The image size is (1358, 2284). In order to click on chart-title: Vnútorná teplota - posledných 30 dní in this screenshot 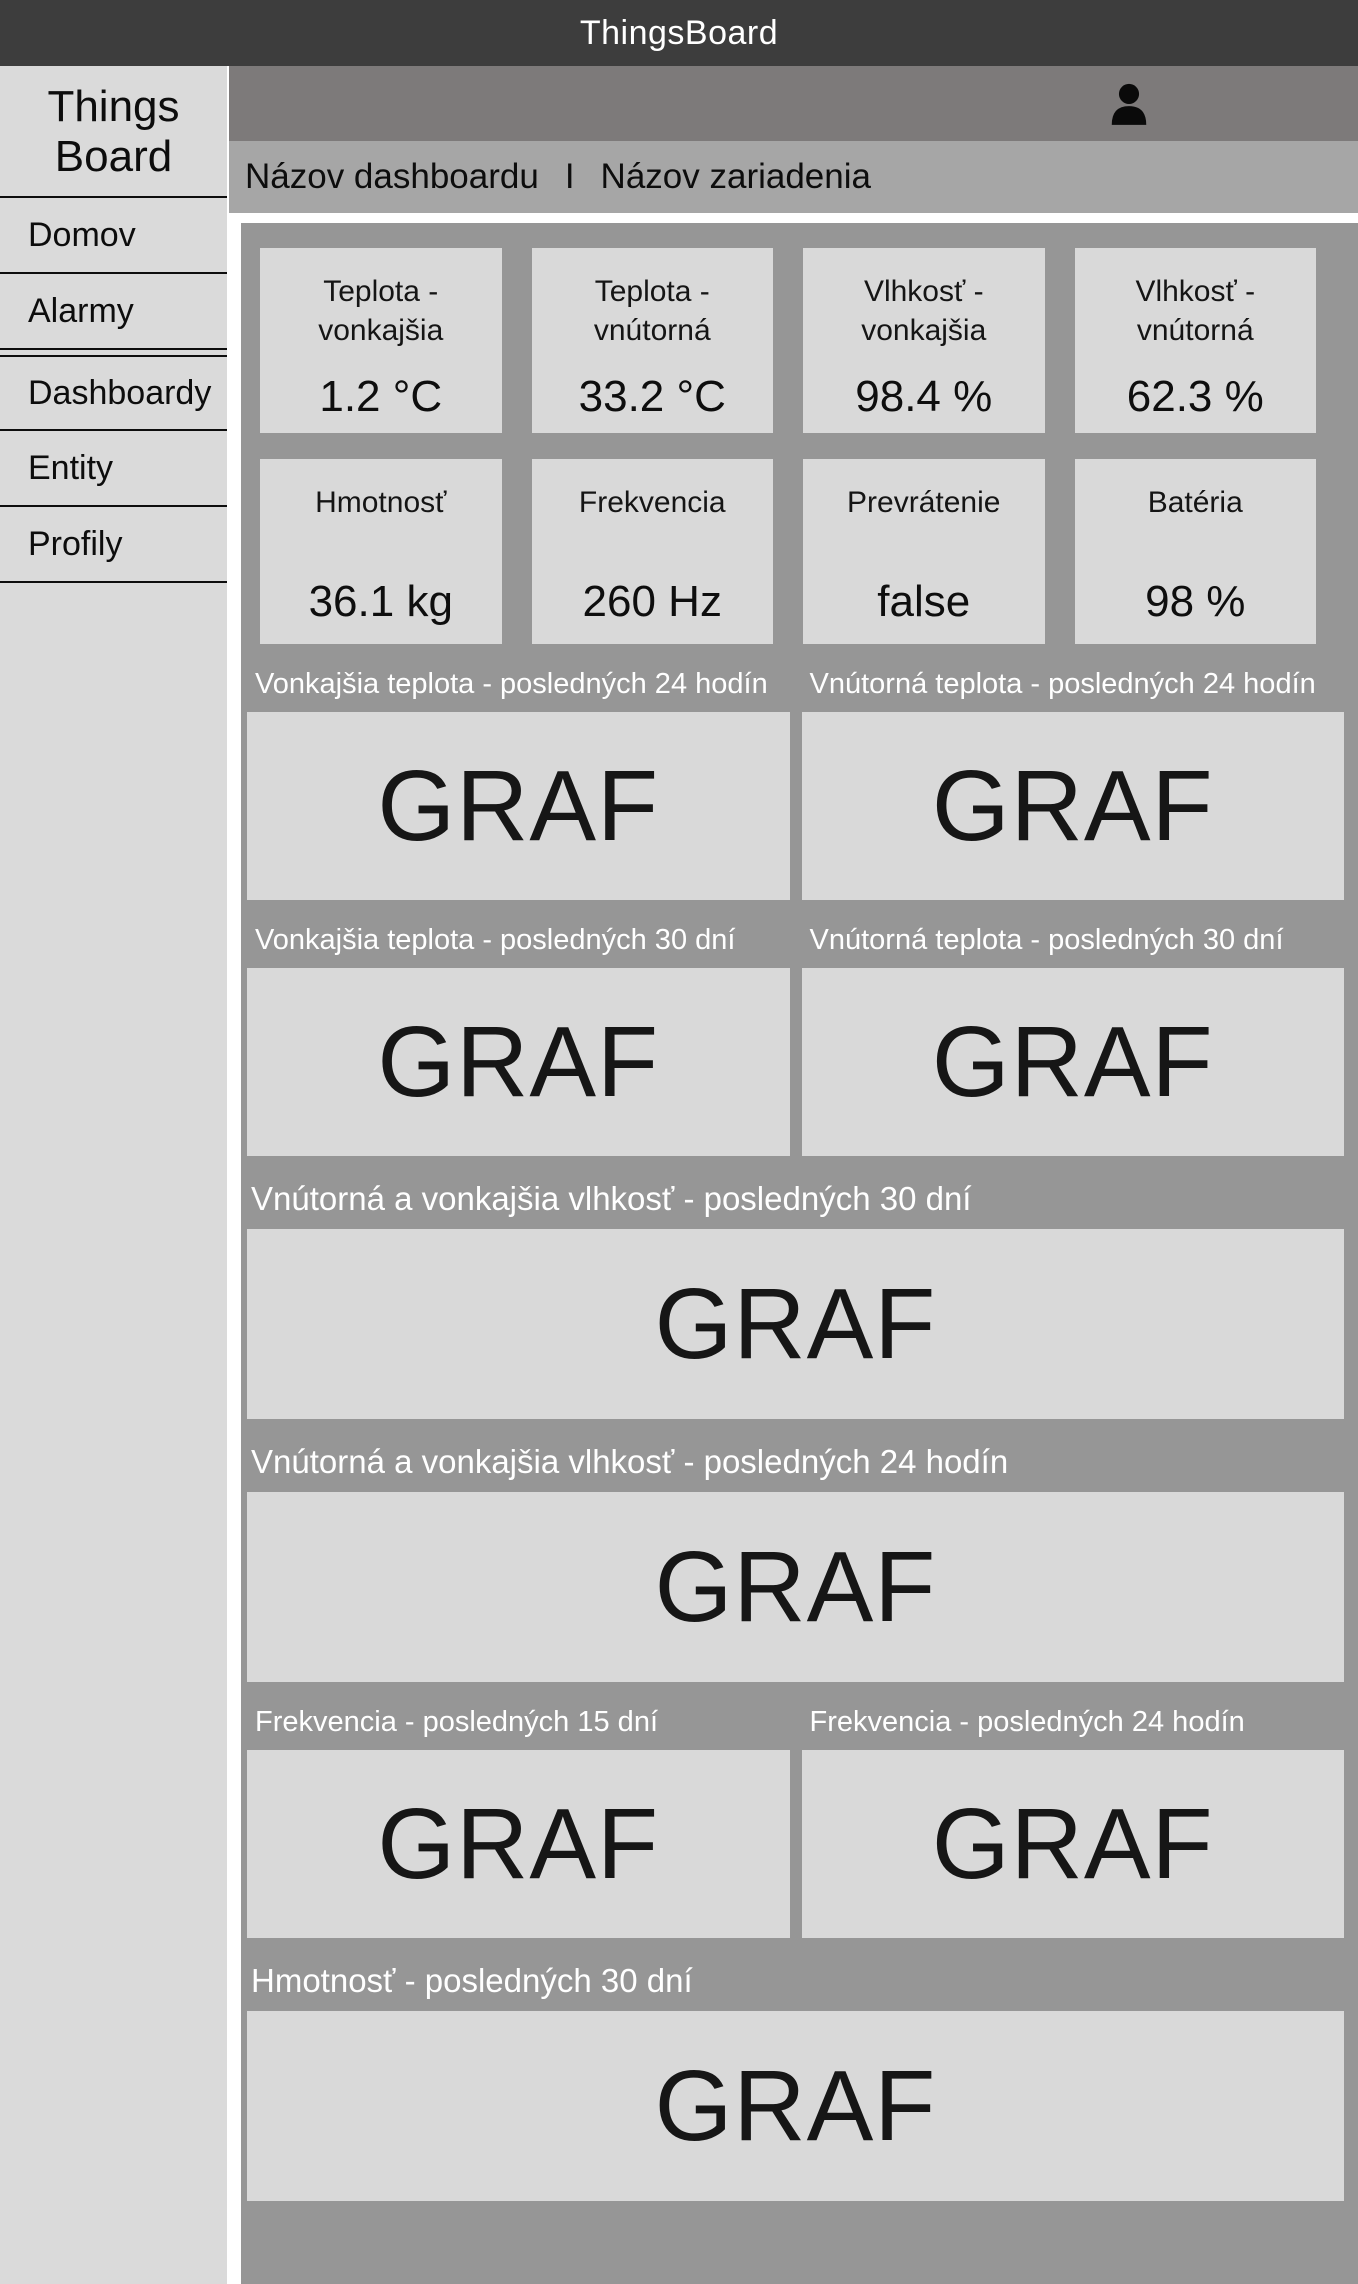, I will do `click(1046, 940)`.